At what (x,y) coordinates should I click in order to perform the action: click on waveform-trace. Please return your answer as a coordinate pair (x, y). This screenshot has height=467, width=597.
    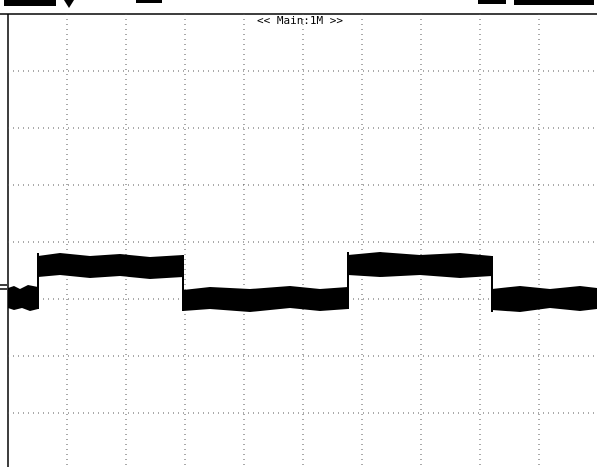
    Looking at the image, I should click on (302, 282).